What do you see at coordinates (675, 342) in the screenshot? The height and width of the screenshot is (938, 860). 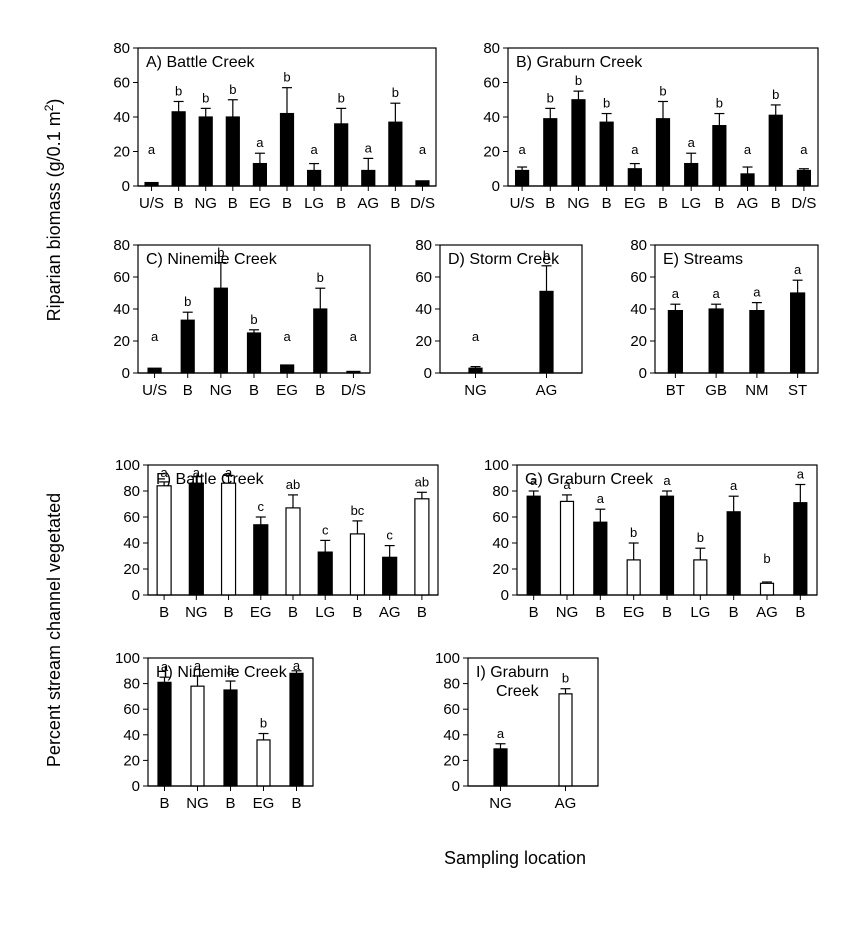 I see `bar-bt` at bounding box center [675, 342].